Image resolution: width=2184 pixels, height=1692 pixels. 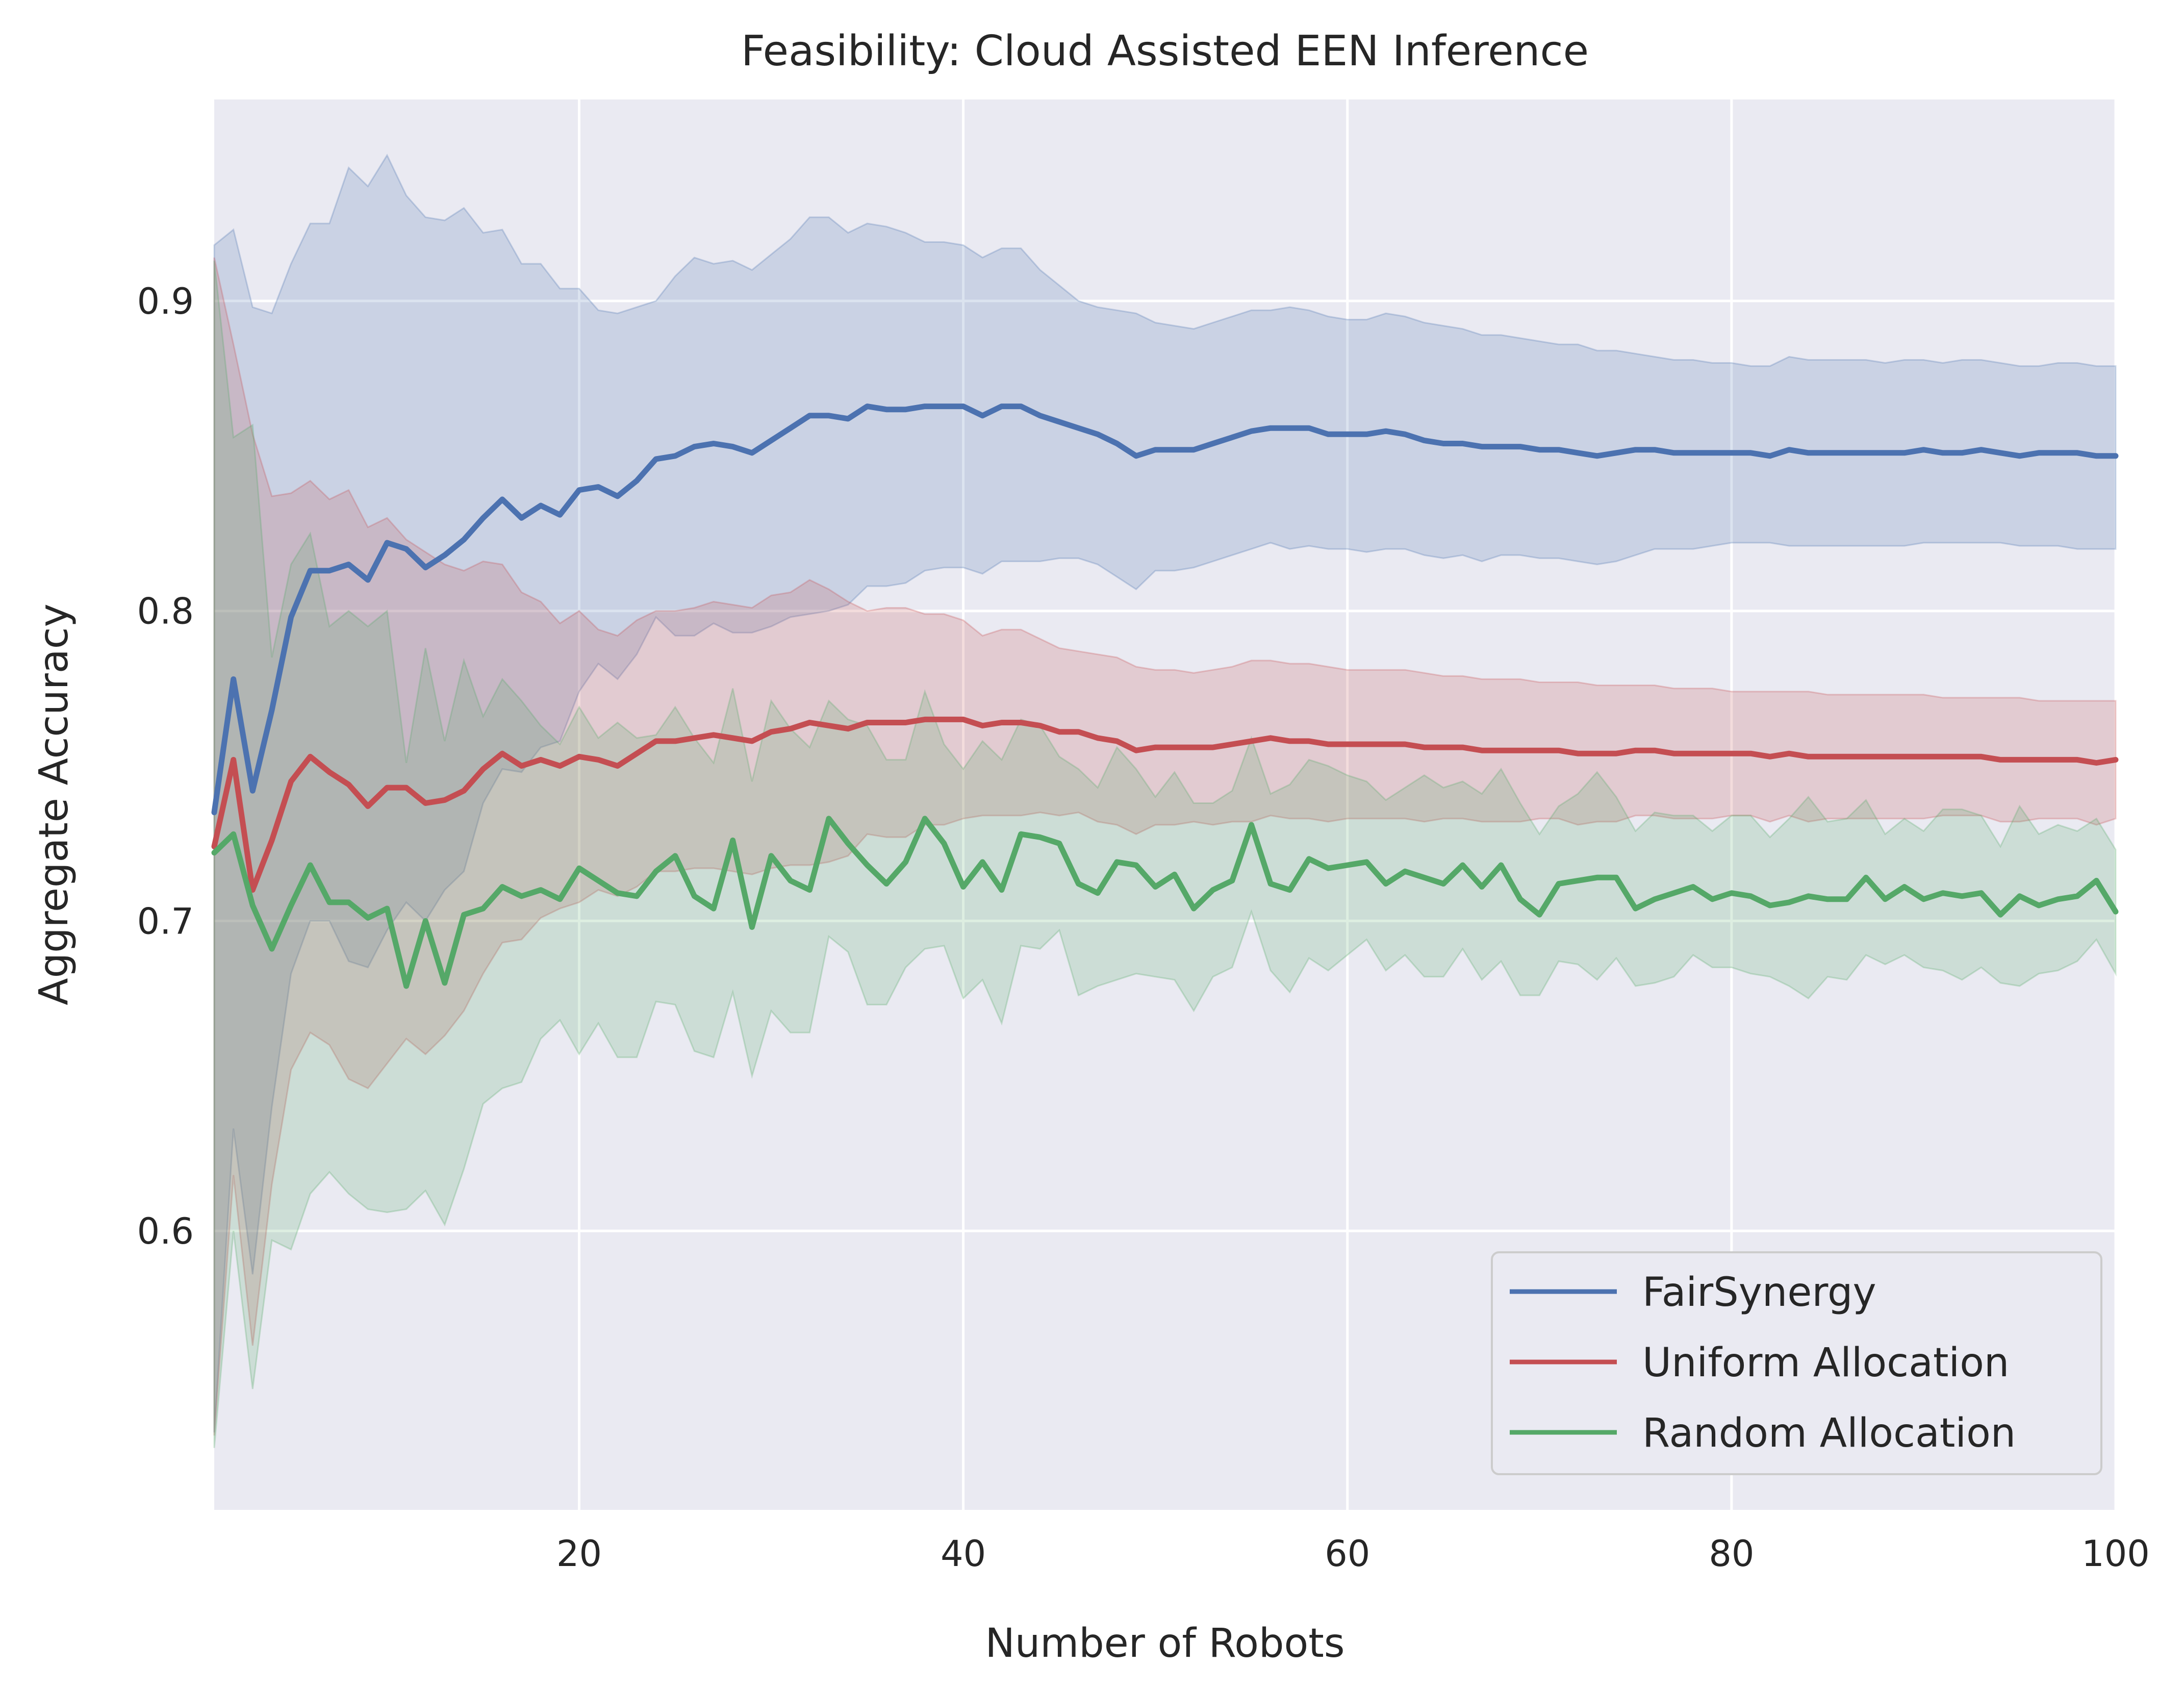 I want to click on x-tick-20: 20, so click(x=579, y=1554).